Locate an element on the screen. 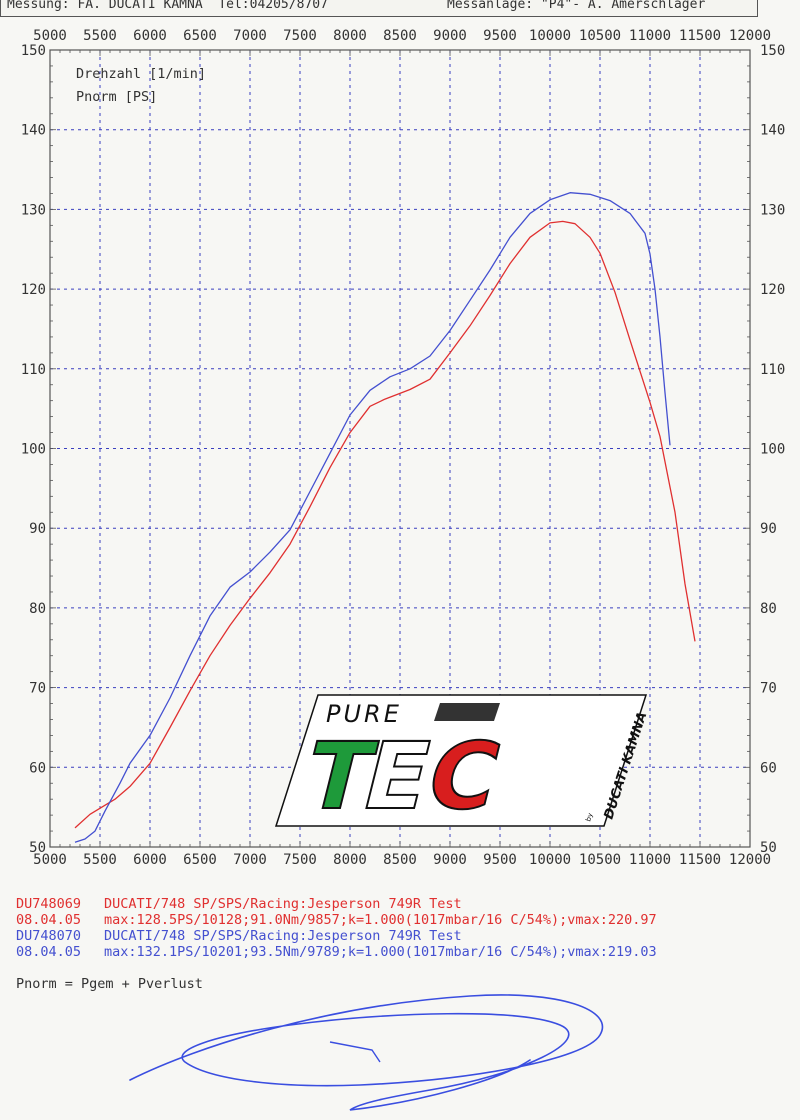 The height and width of the screenshot is (1120, 800). y-tick-label-left: 120 is located at coordinates (33, 290).